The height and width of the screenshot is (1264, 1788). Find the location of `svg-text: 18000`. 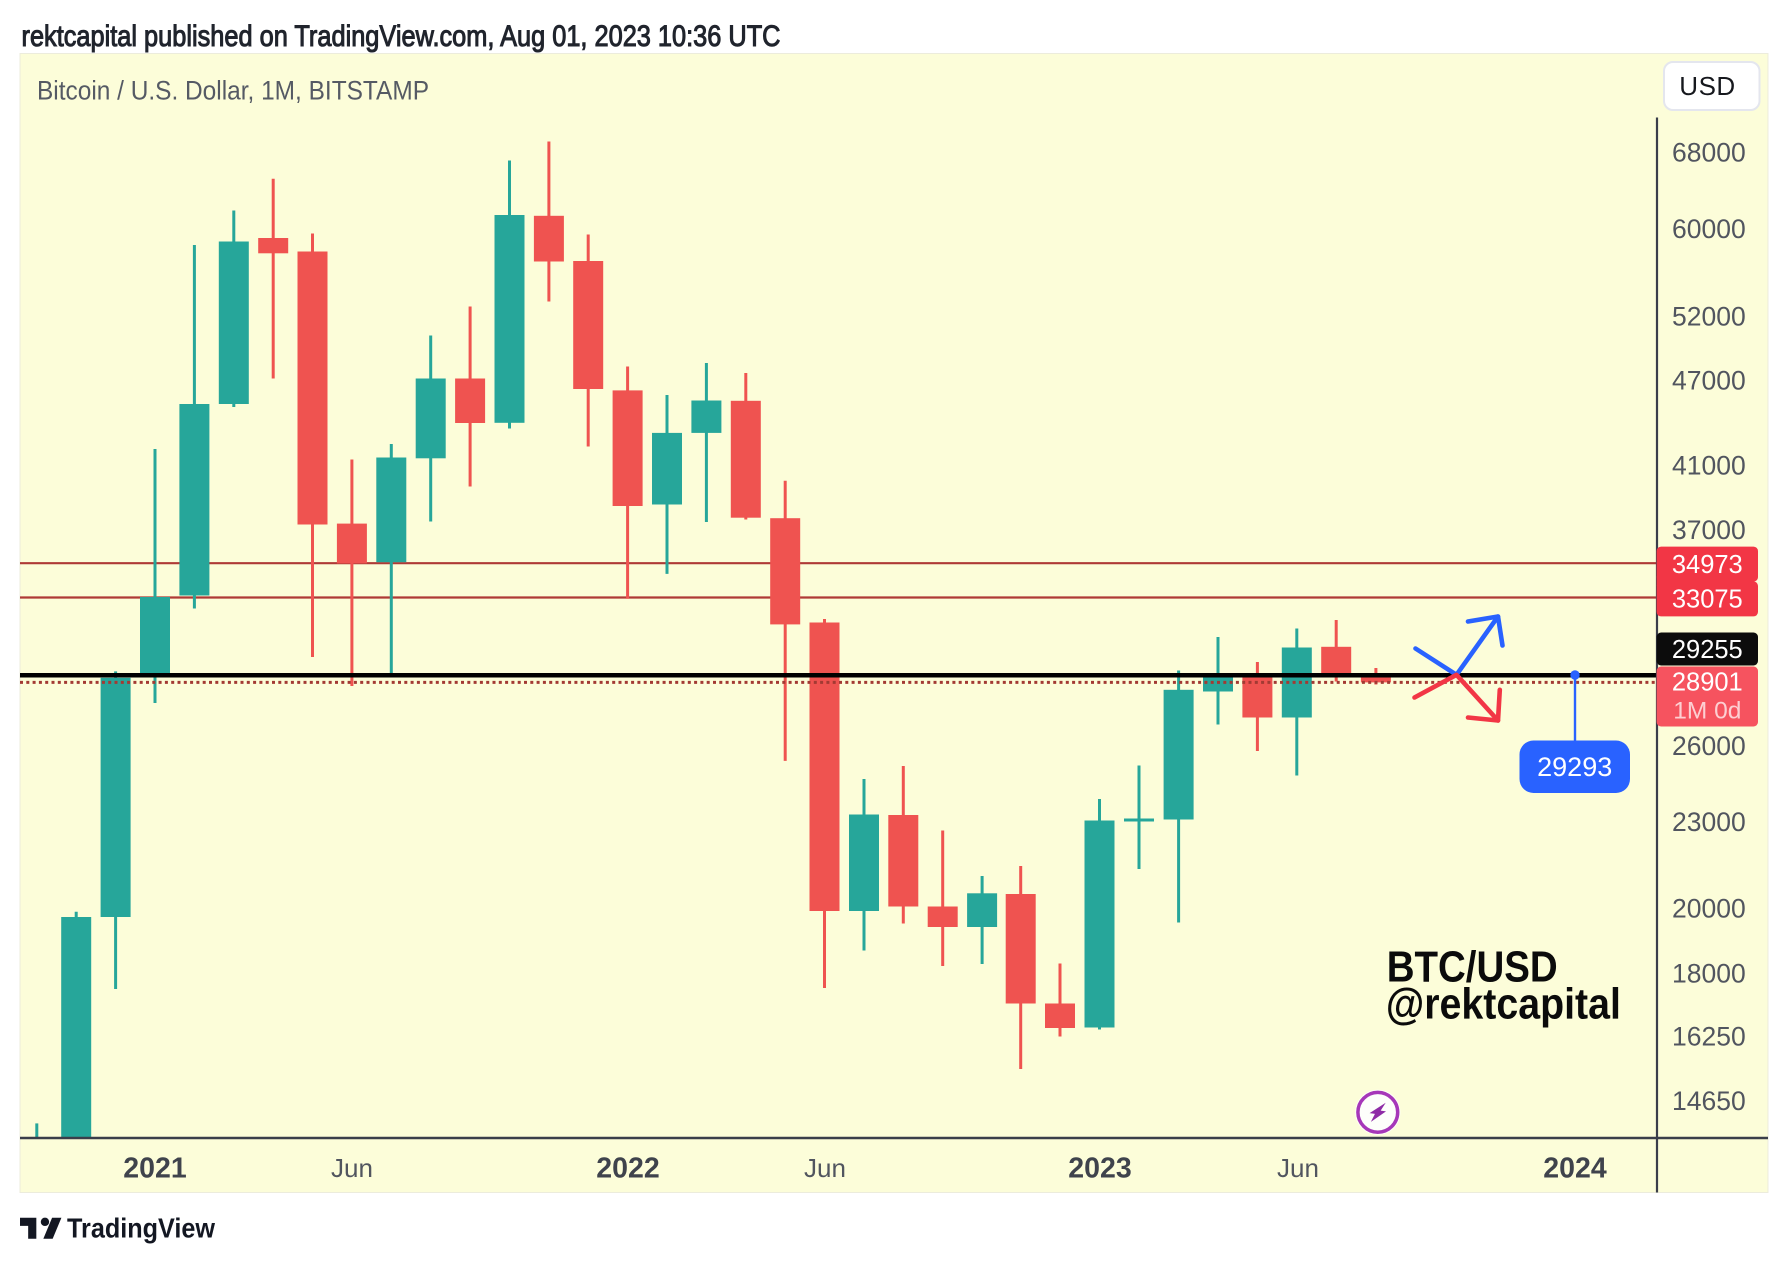

svg-text: 18000 is located at coordinates (1709, 974).